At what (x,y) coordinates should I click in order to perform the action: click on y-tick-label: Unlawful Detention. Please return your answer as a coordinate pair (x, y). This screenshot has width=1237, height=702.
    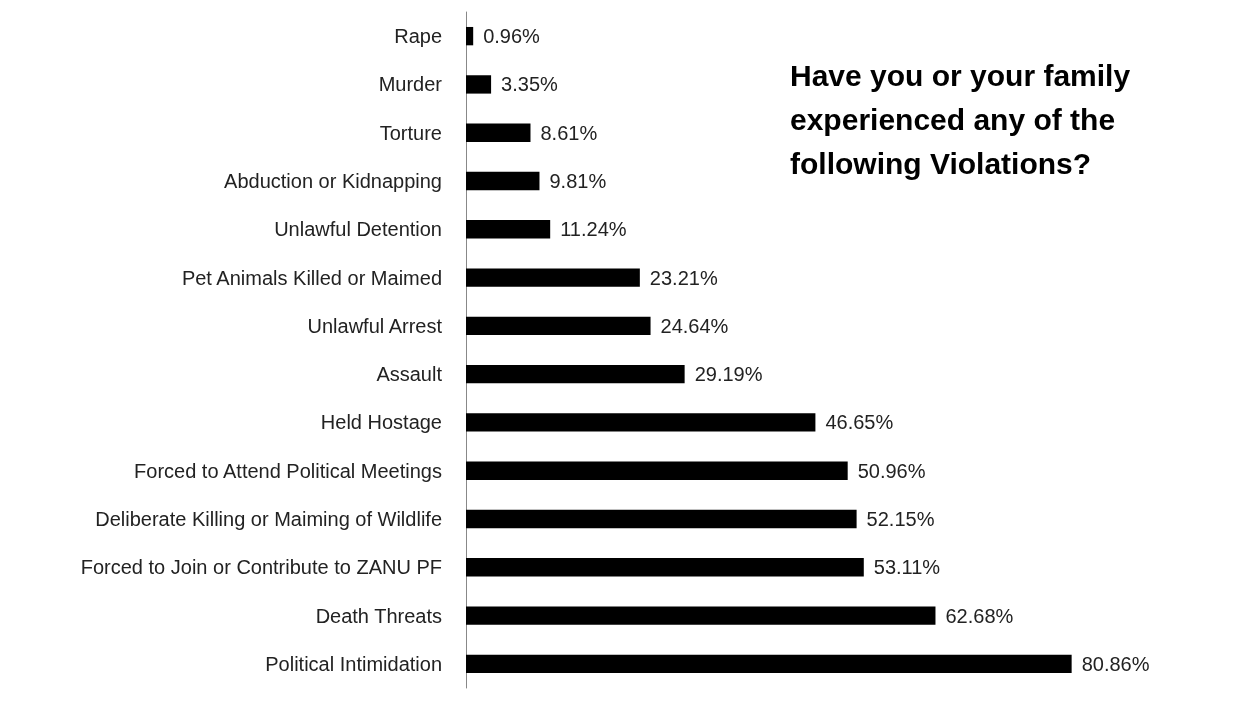
    Looking at the image, I should click on (358, 229).